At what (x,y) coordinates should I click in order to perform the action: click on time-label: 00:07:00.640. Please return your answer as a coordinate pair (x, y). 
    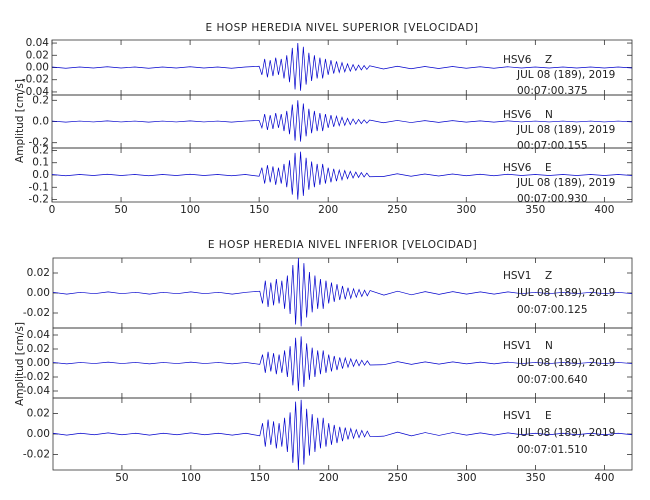
    Looking at the image, I should click on (552, 380).